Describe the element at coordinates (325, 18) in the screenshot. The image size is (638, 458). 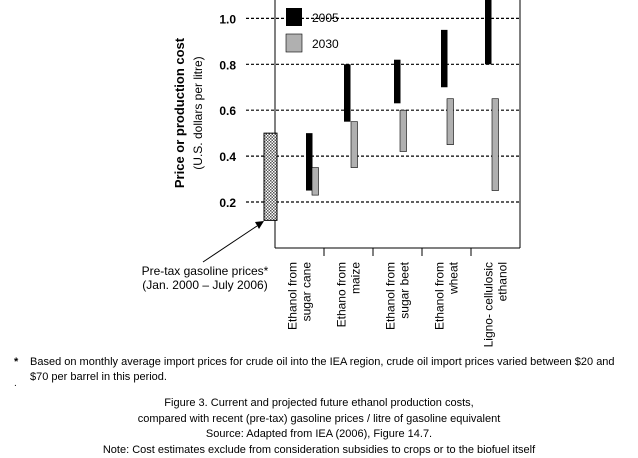
I see `legend-label-2005: 2005` at that location.